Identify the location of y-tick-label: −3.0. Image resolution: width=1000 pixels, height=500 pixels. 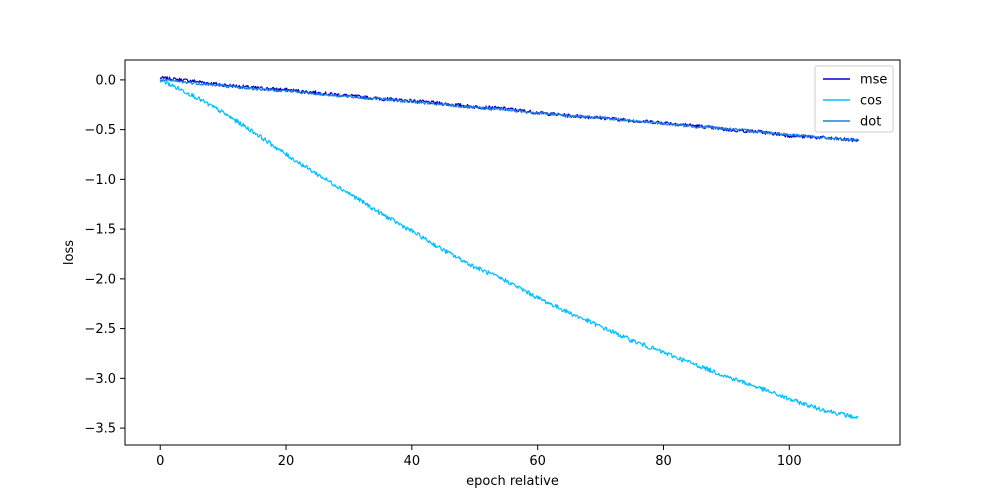
(100, 379).